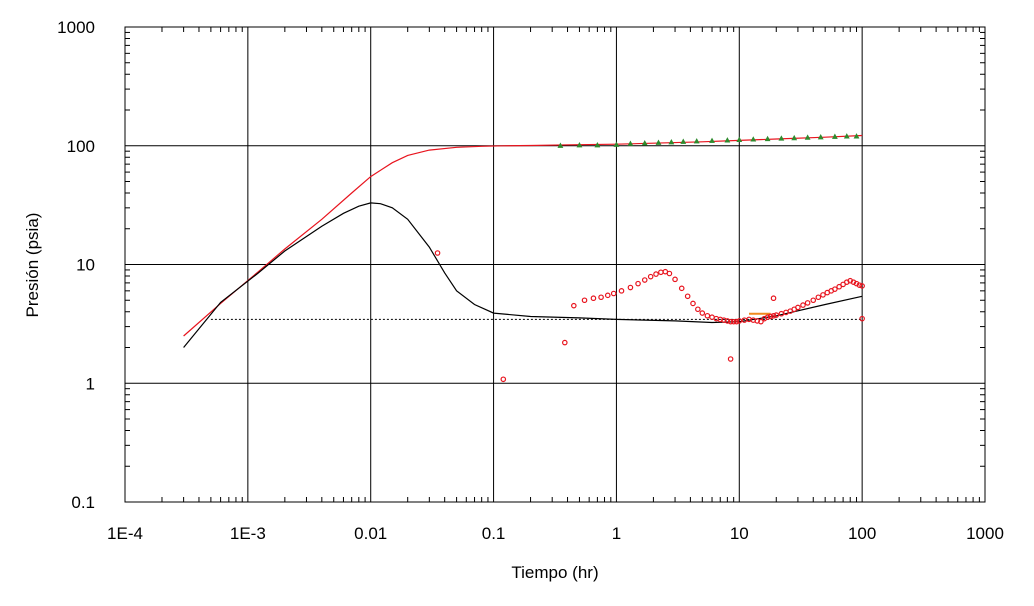 This screenshot has height=606, width=1034. I want to click on x-tick-label: 1E-3, so click(248, 533).